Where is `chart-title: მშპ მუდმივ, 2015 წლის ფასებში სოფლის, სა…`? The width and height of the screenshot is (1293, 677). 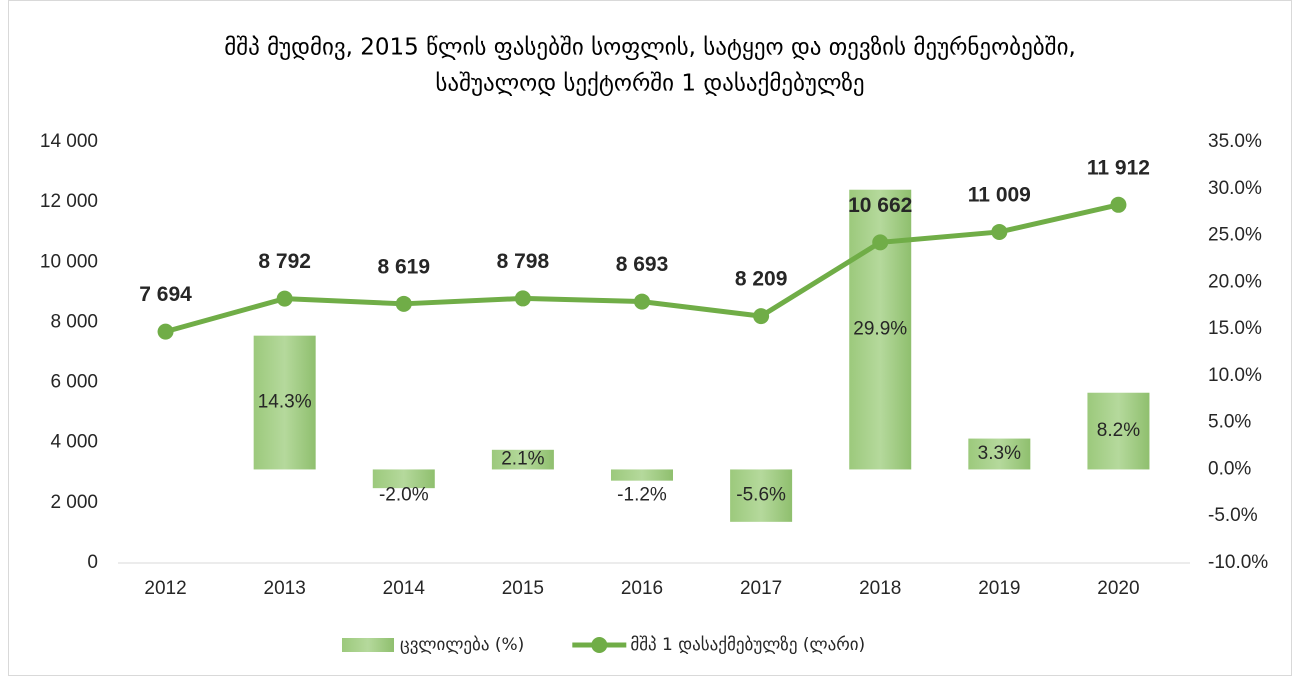
chart-title: მშპ მუდმივ, 2015 წლის ფასებში სოფლის, სა… is located at coordinates (650, 48).